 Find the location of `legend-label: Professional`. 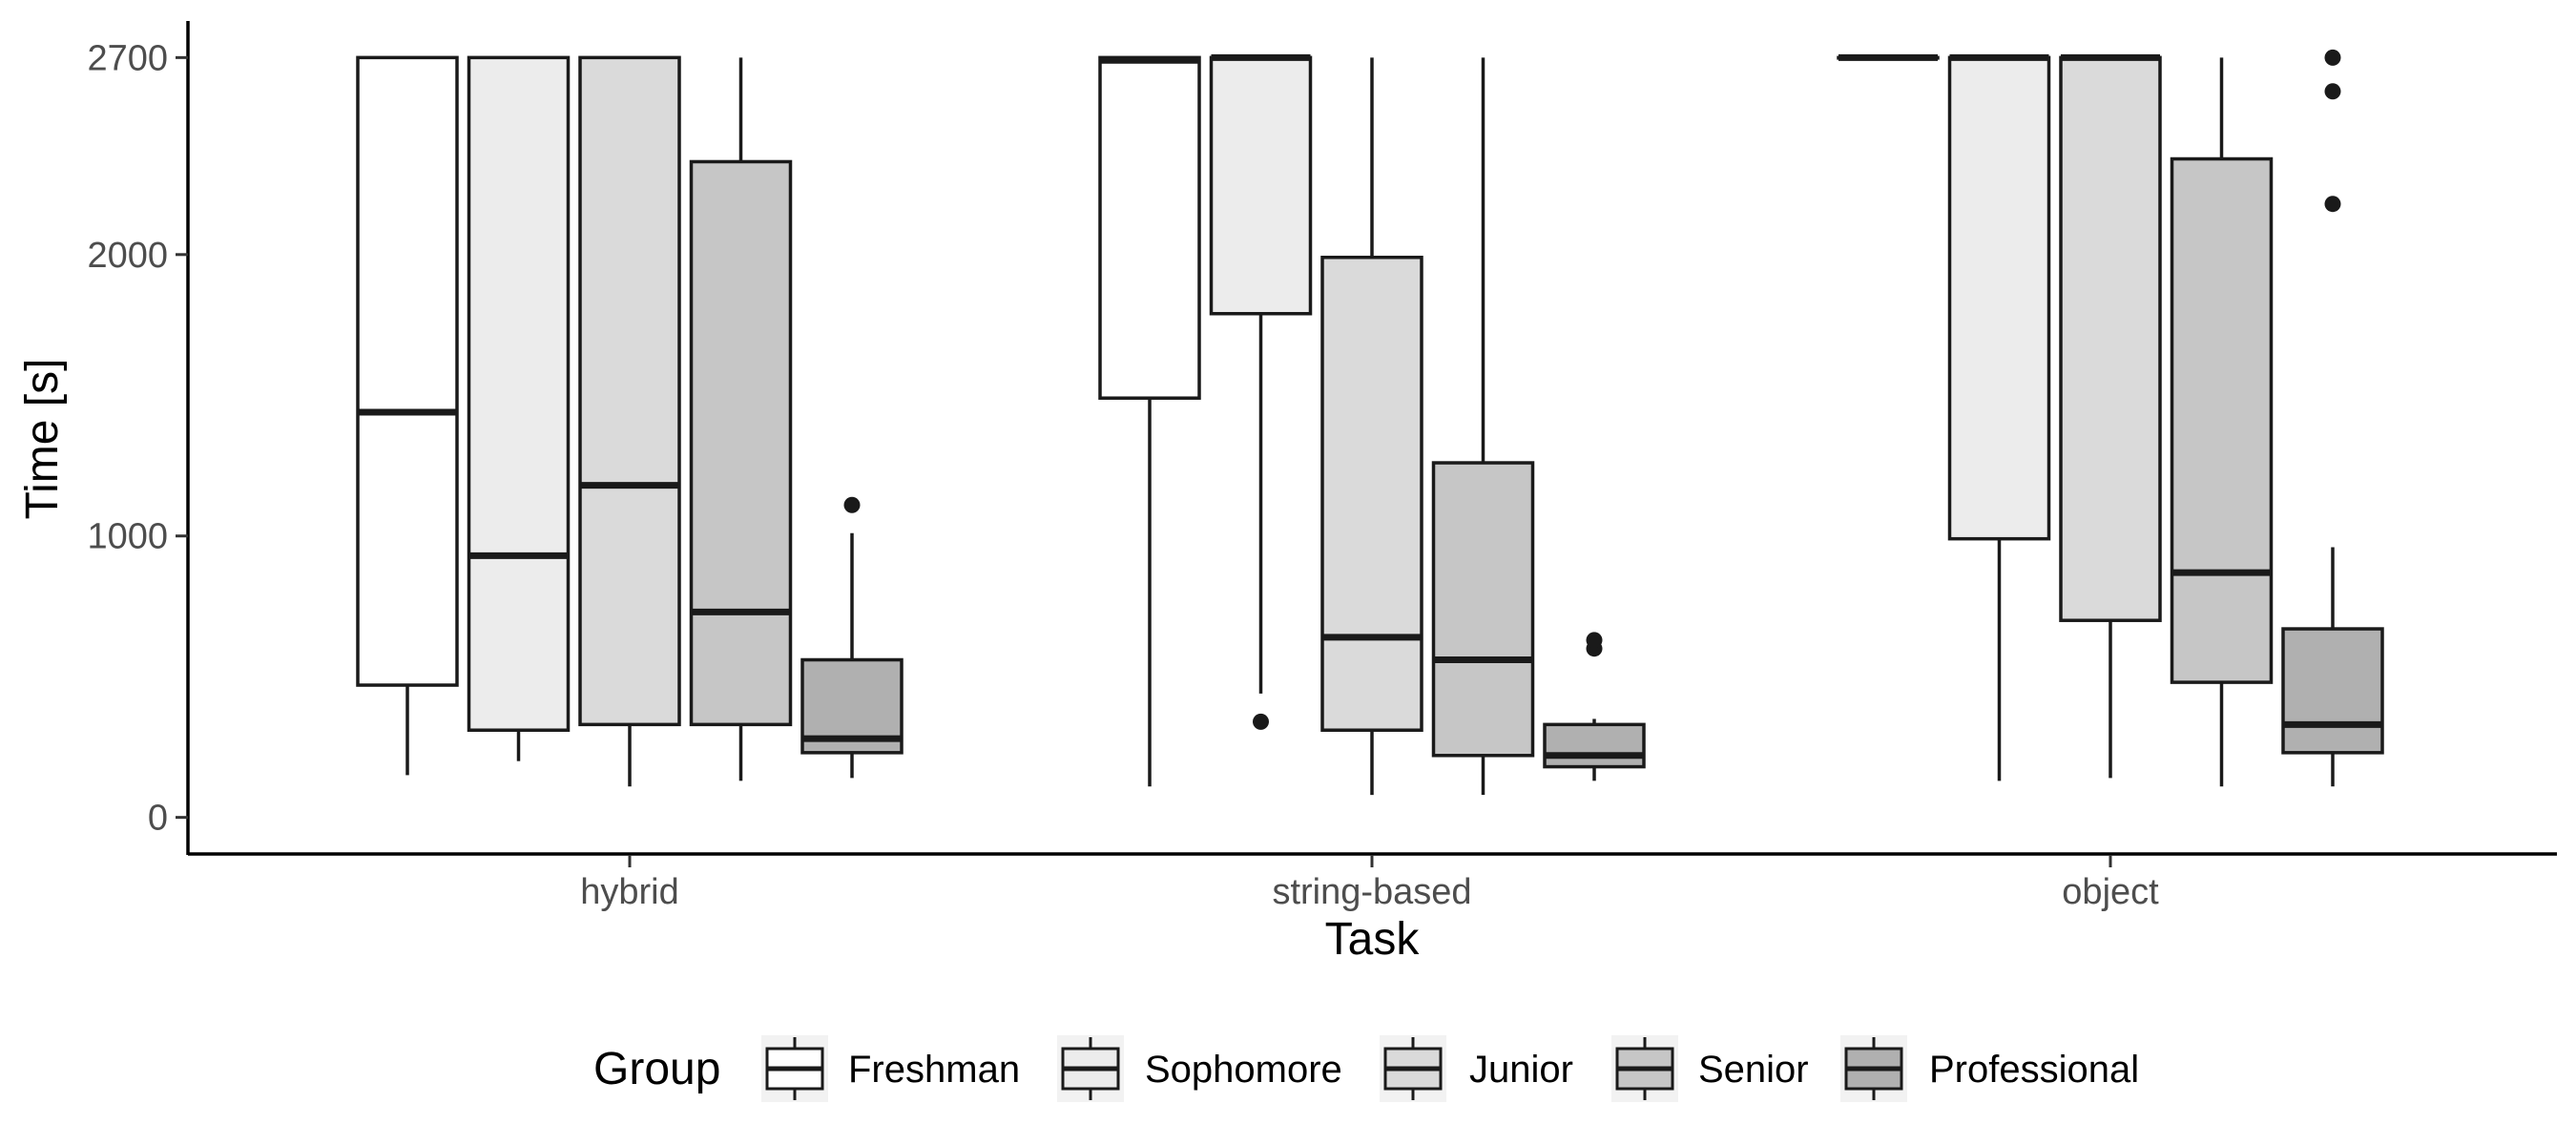

legend-label: Professional is located at coordinates (2034, 1070).